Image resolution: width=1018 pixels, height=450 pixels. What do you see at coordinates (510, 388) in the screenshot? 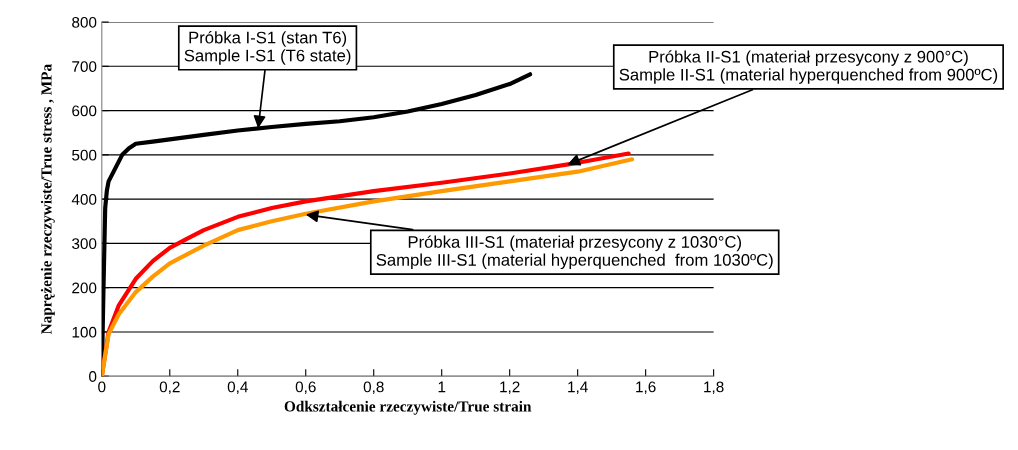
I see `x-tick-label: 1,2` at bounding box center [510, 388].